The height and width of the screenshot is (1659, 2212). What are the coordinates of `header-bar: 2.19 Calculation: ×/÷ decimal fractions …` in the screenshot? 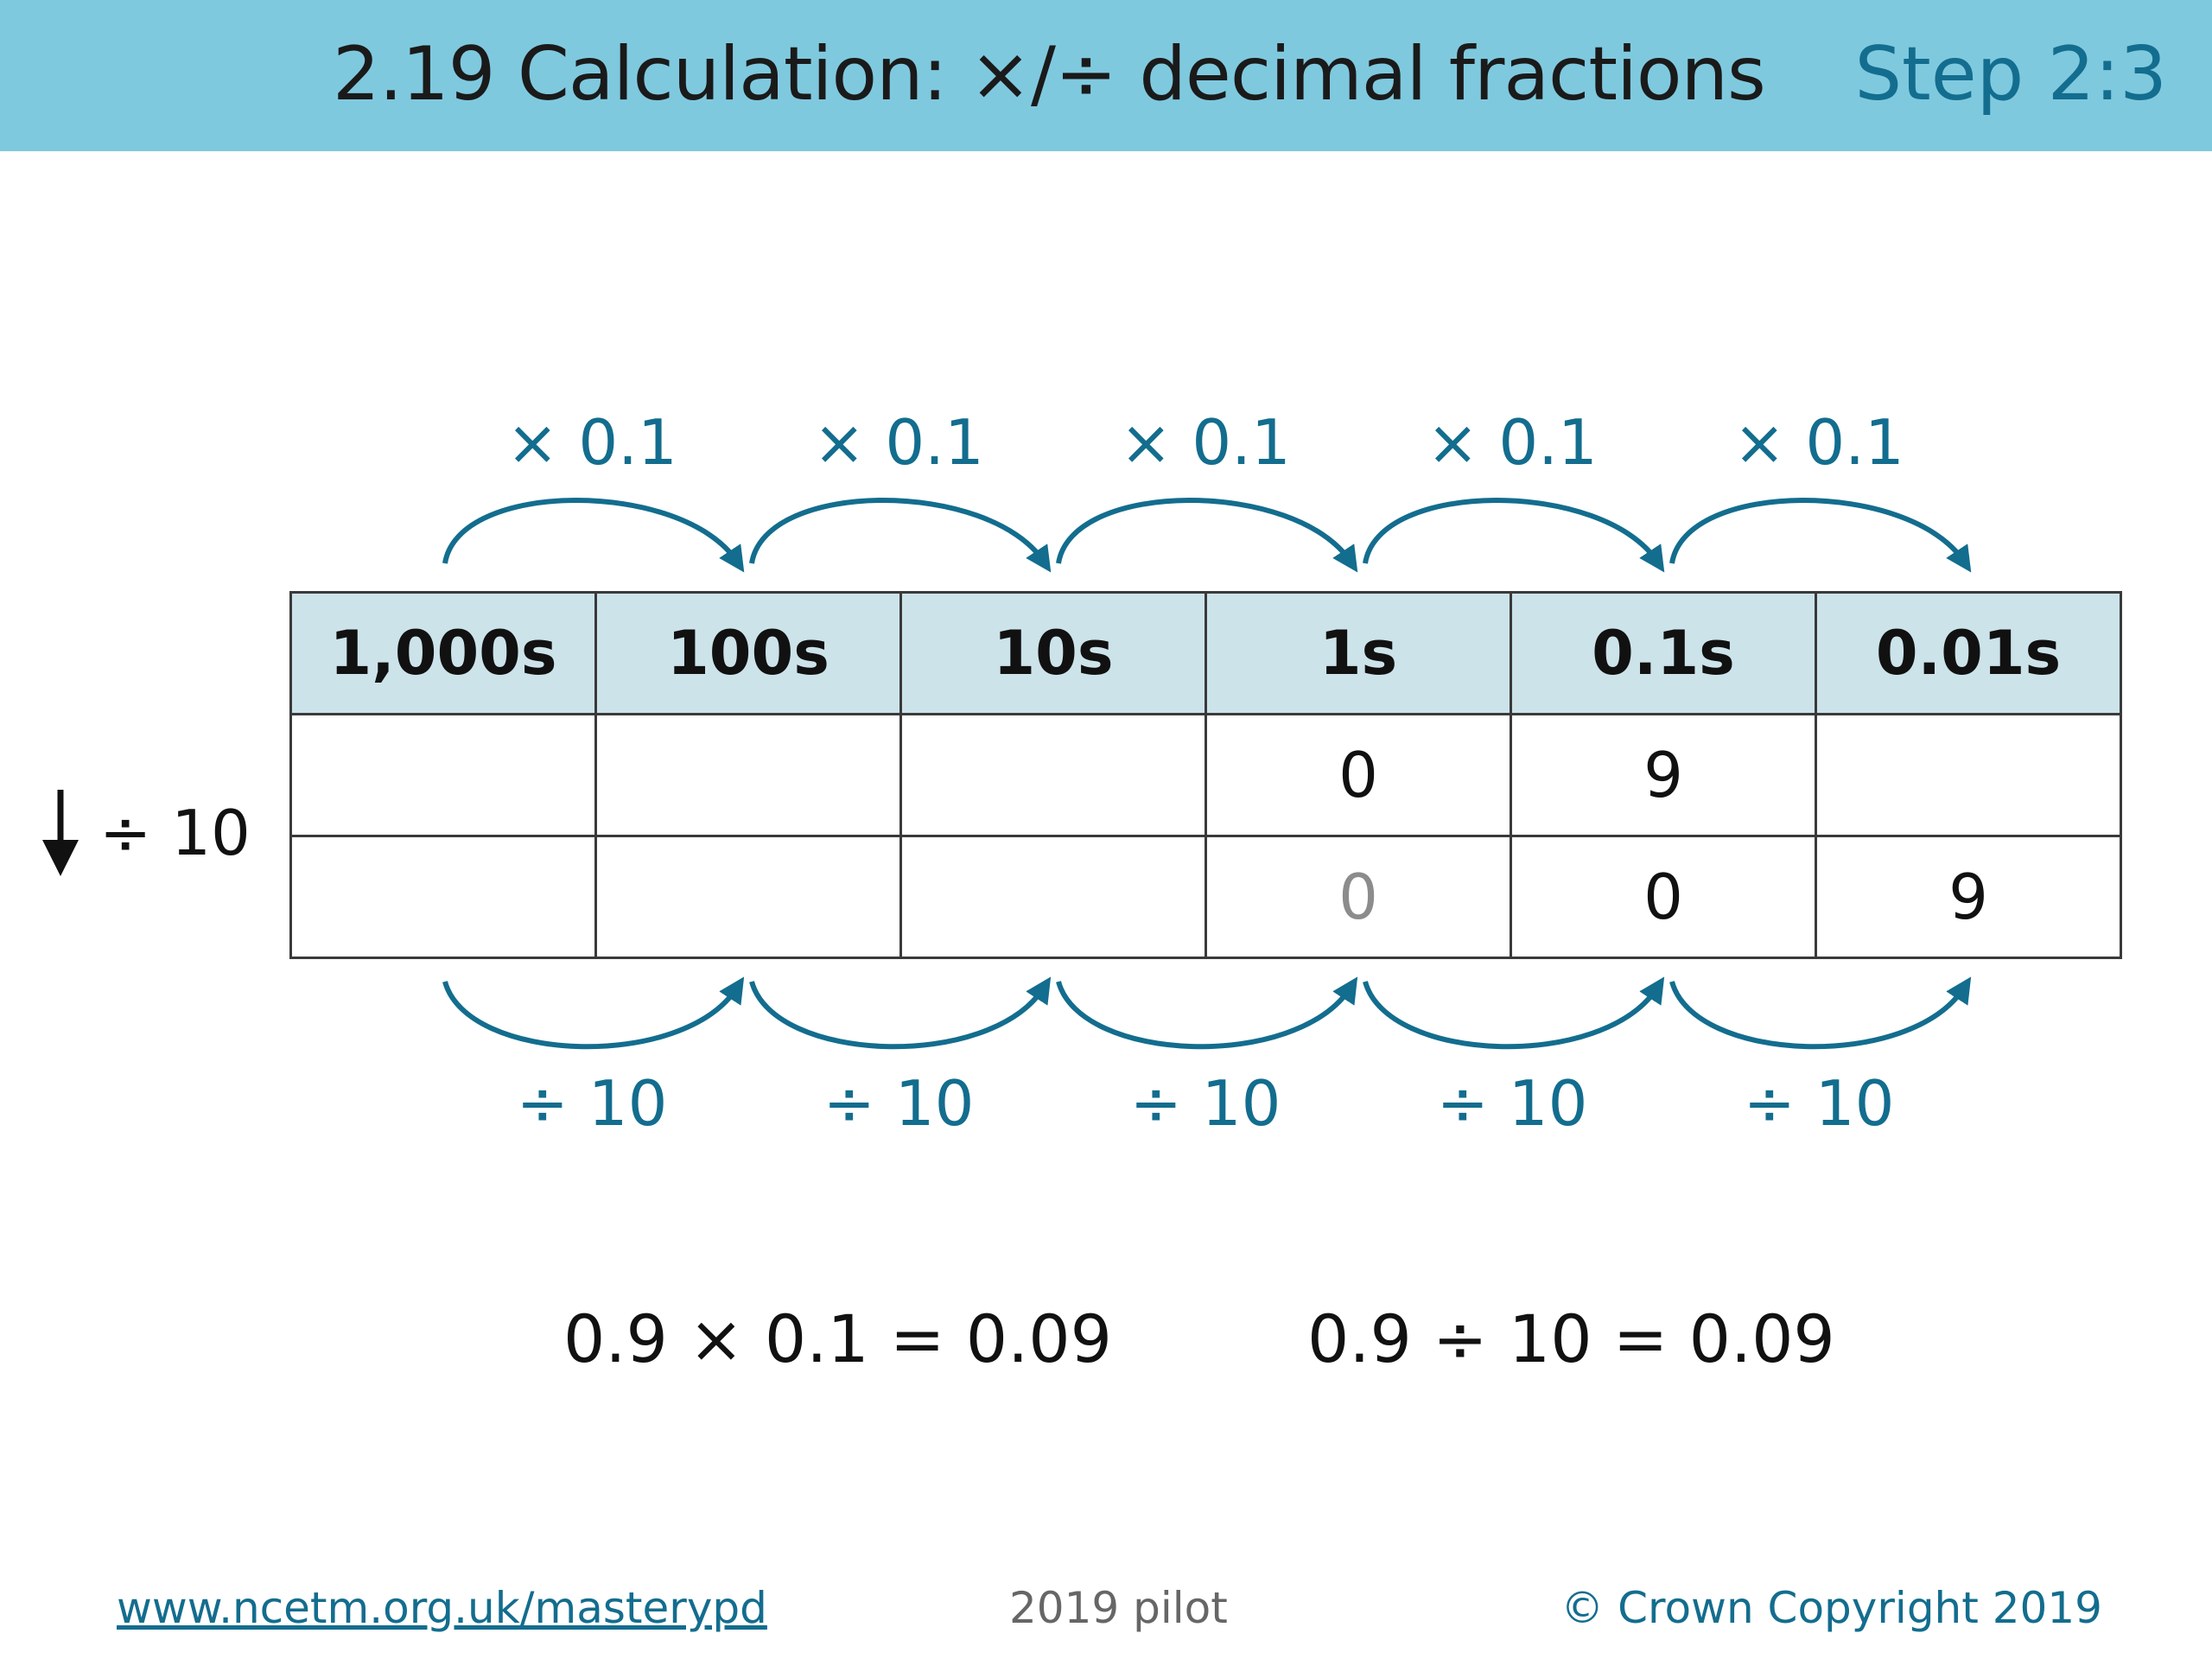 It's located at (1106, 75).